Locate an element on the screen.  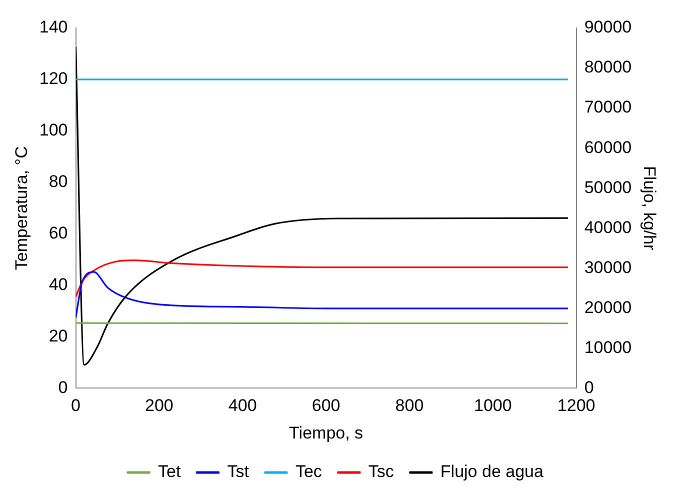
y-tick-label: 60 is located at coordinates (58, 233).